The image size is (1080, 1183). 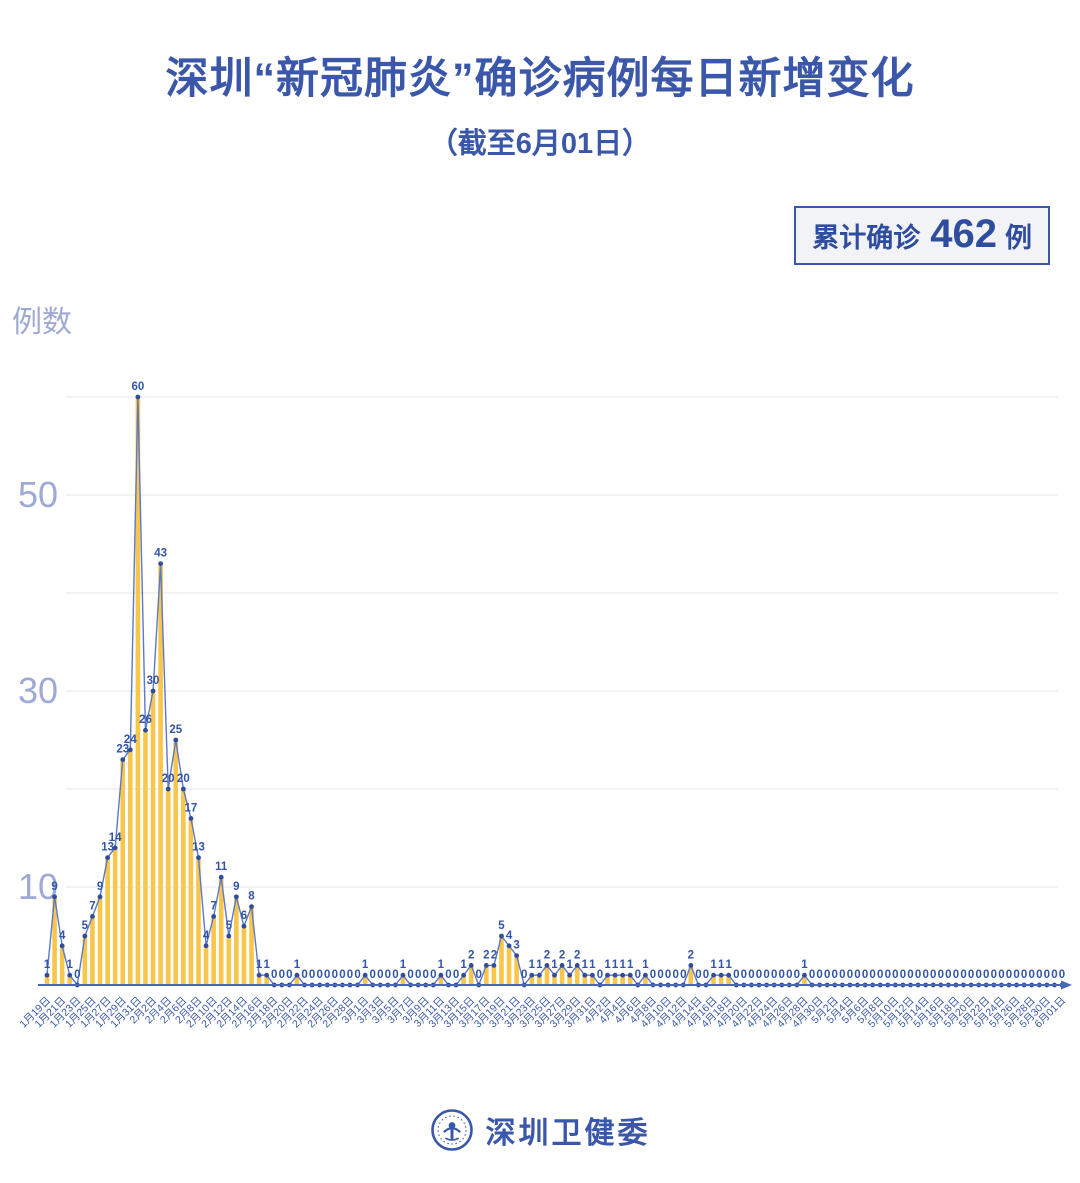 What do you see at coordinates (509, 936) in the screenshot?
I see `value-label: 4` at bounding box center [509, 936].